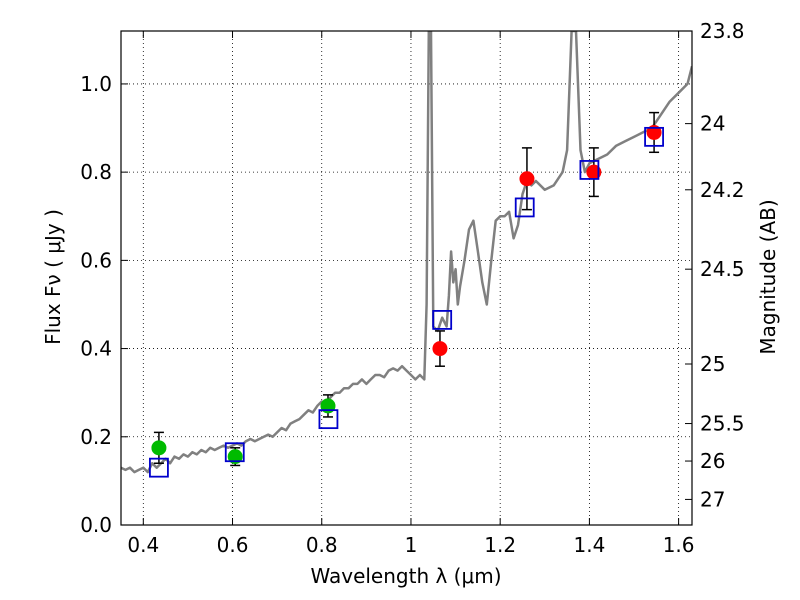  I want to click on right-axis-label: Magnitude (AB), so click(768, 276).